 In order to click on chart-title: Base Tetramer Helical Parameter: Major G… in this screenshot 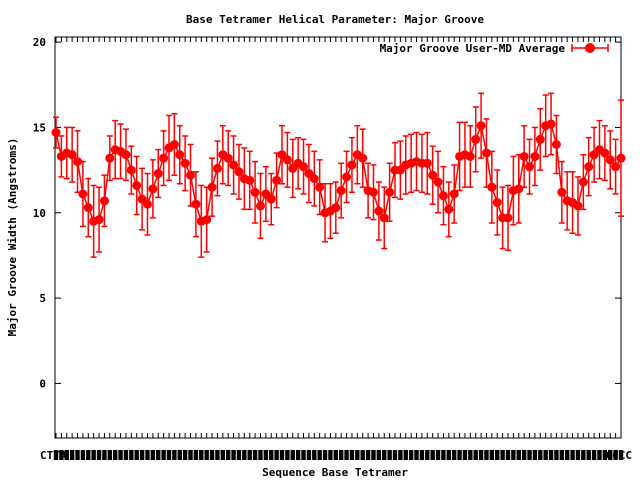, I will do `click(335, 19)`.